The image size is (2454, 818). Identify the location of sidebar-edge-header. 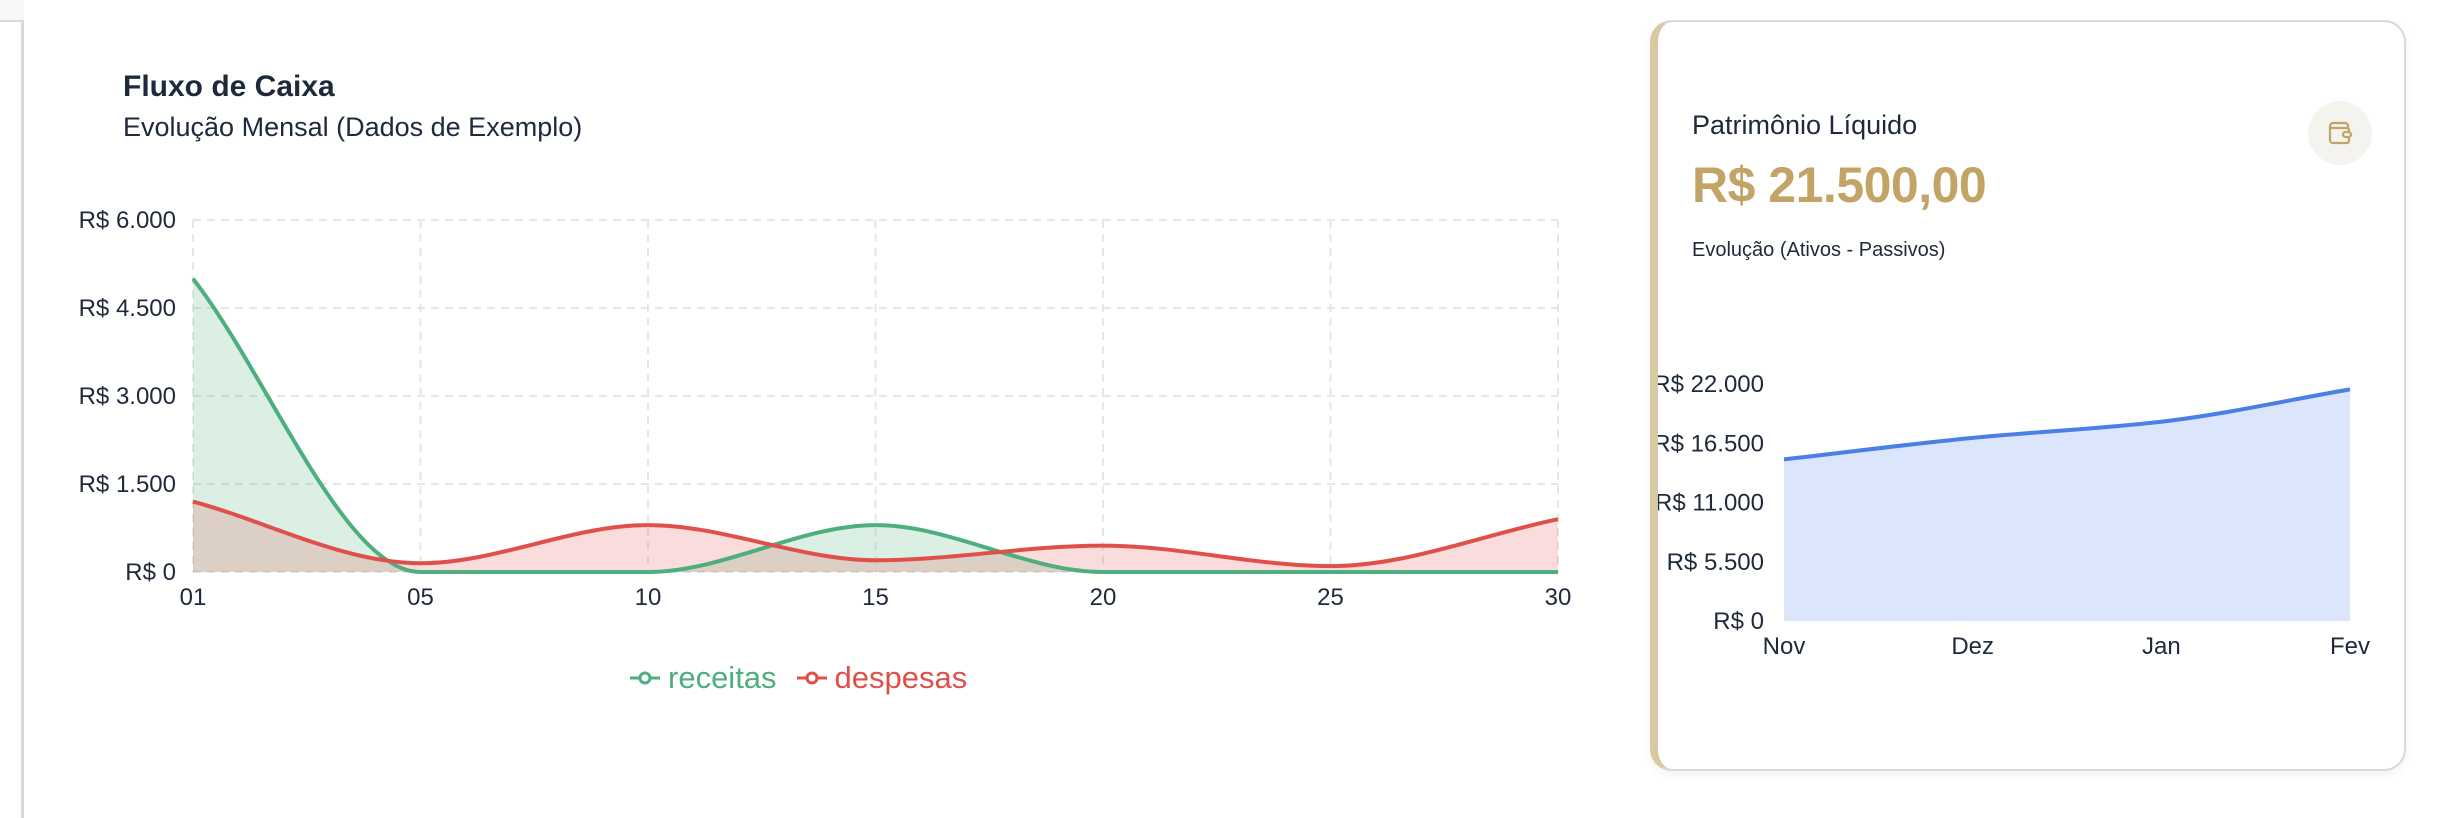
(12, 11).